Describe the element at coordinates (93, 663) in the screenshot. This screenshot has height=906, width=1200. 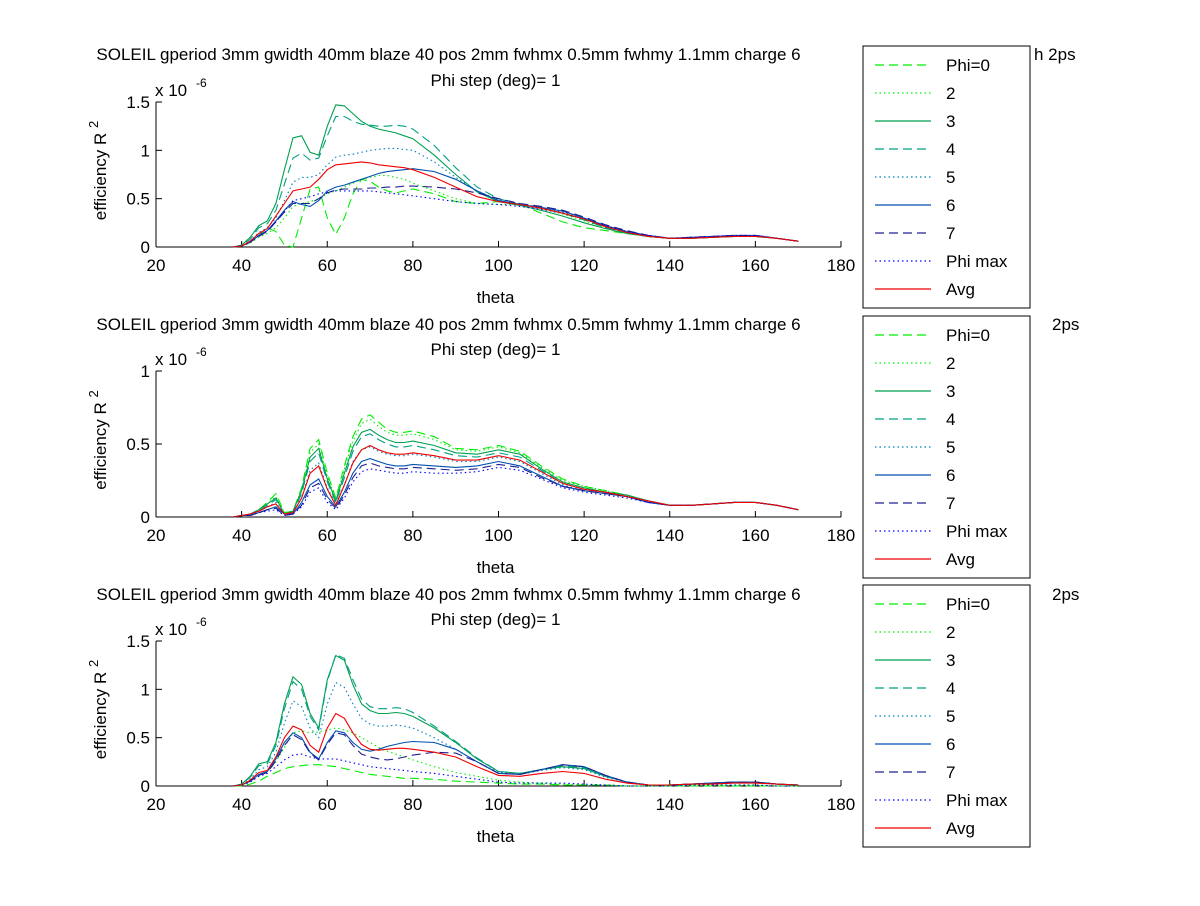
I see `y-axis-label-superscript: 2` at that location.